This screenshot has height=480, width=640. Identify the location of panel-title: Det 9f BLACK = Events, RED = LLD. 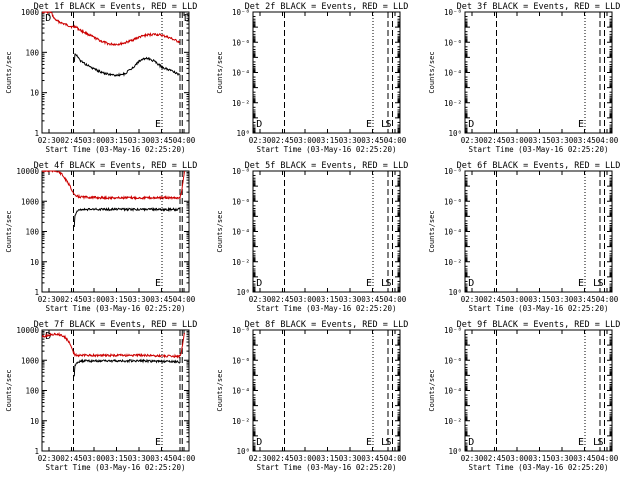
(539, 325).